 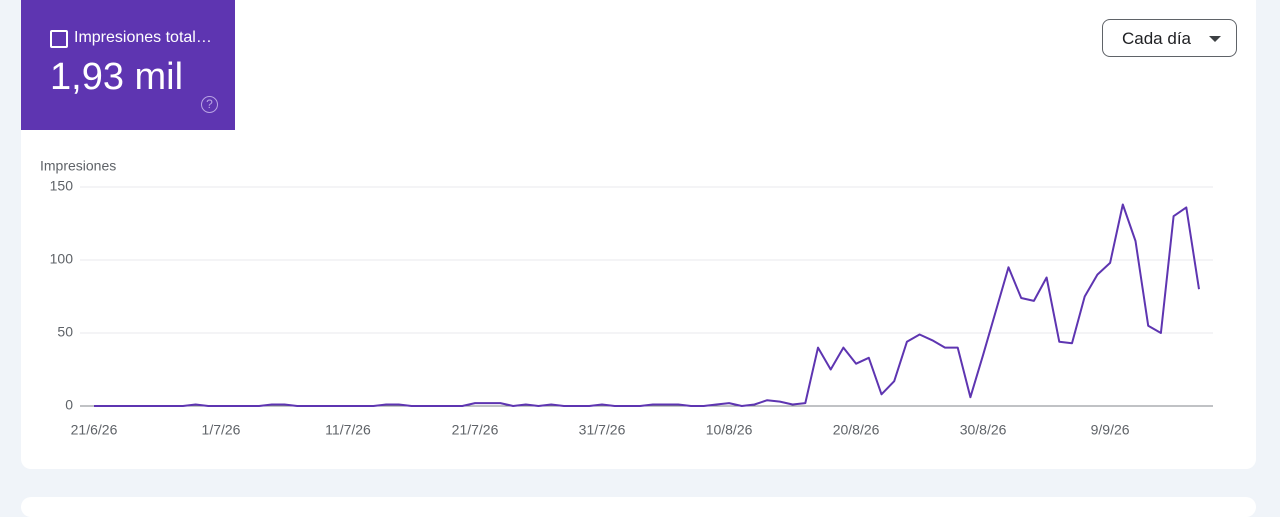 I want to click on y-tick-label: 150, so click(x=62, y=186).